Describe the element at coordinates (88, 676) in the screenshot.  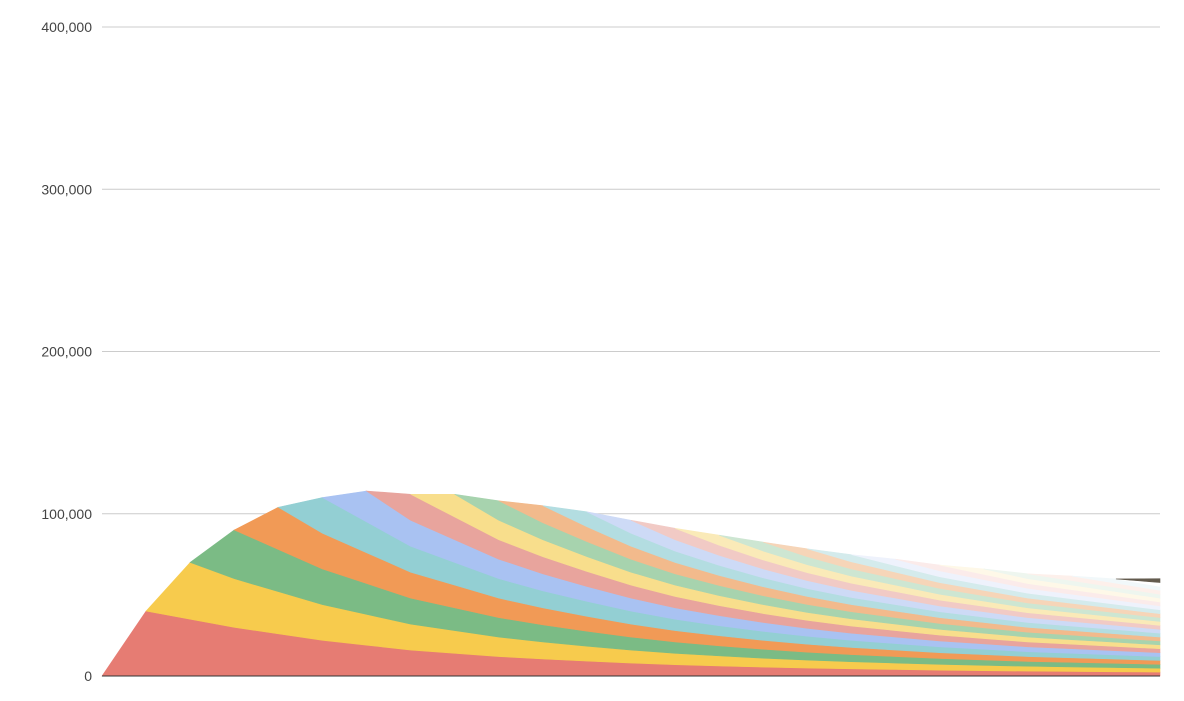
I see `y-tick-label: 0` at that location.